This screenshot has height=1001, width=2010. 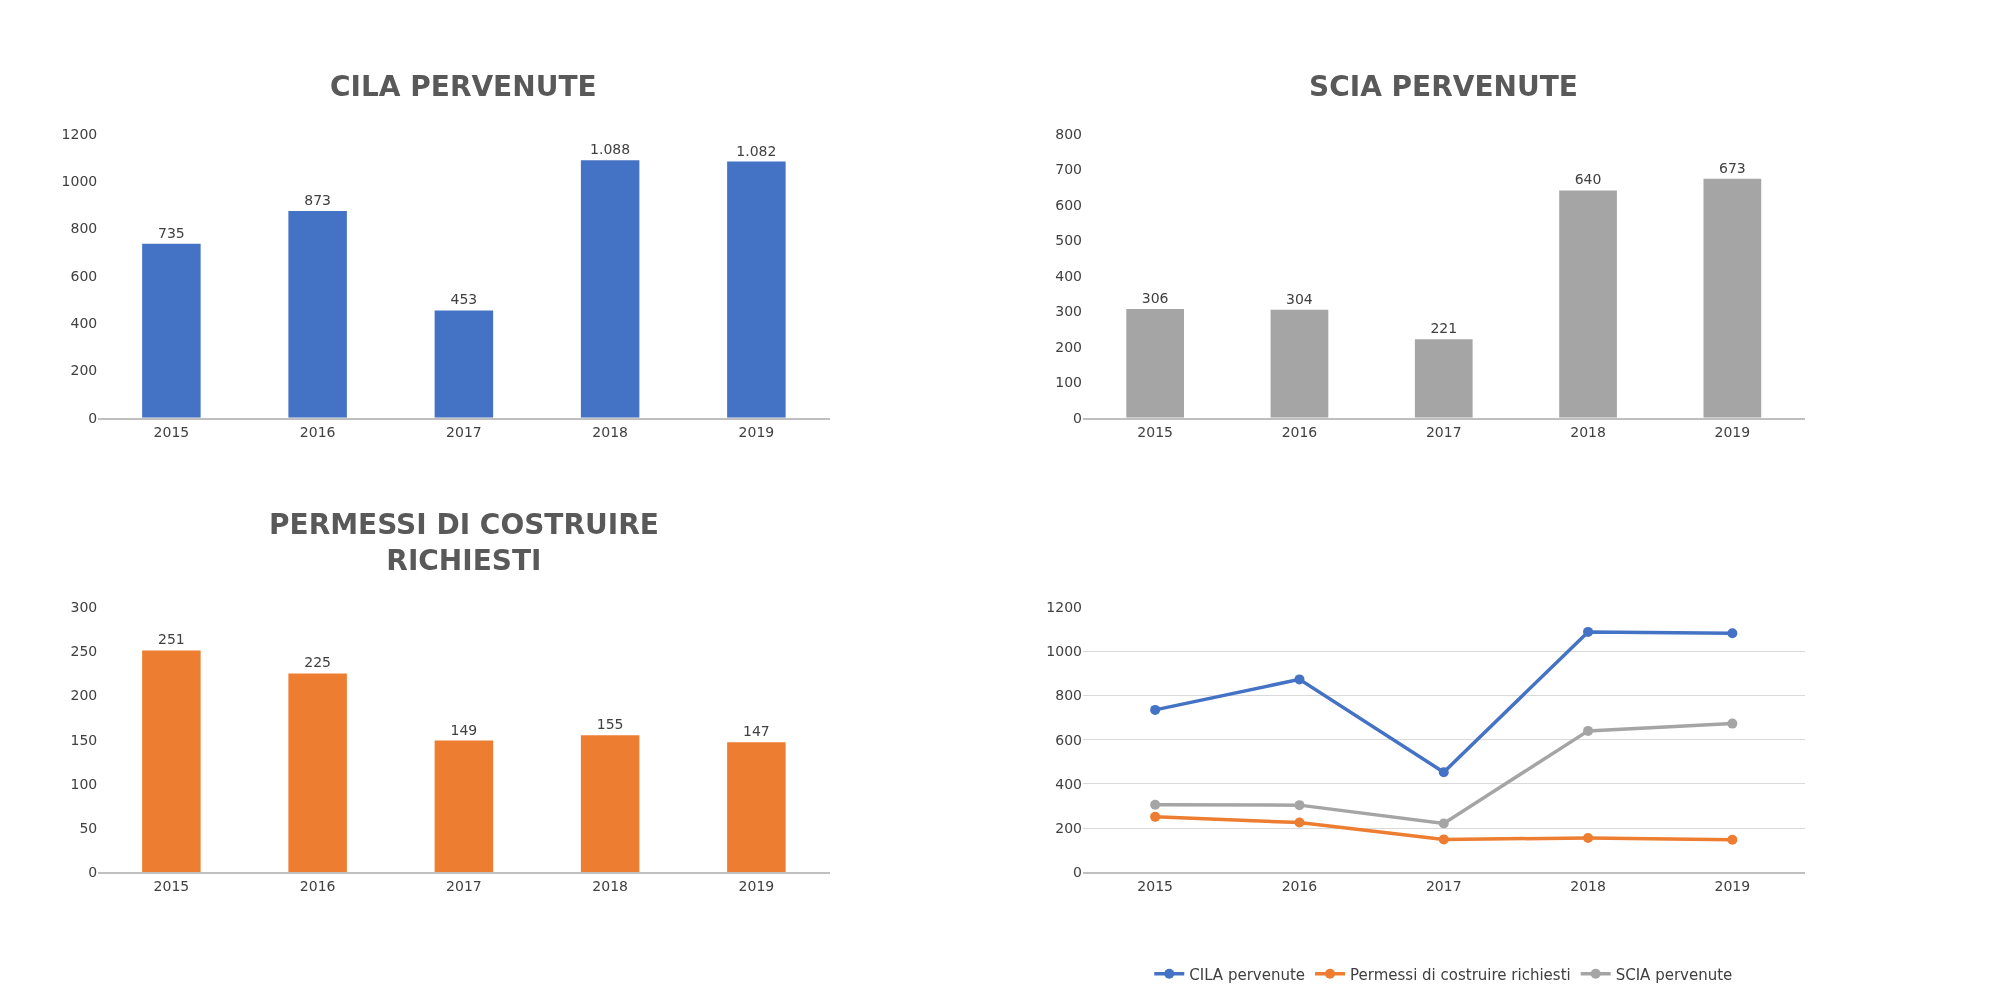 I want to click on chart-title: CILA PERVENUTE, so click(x=463, y=86).